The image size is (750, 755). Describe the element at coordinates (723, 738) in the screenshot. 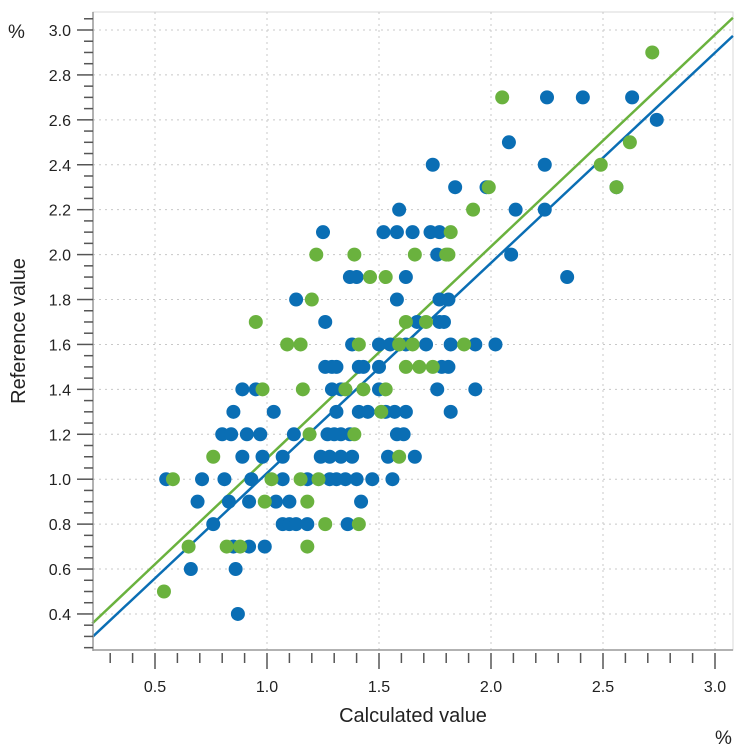

I see `x-unit-label: %` at that location.